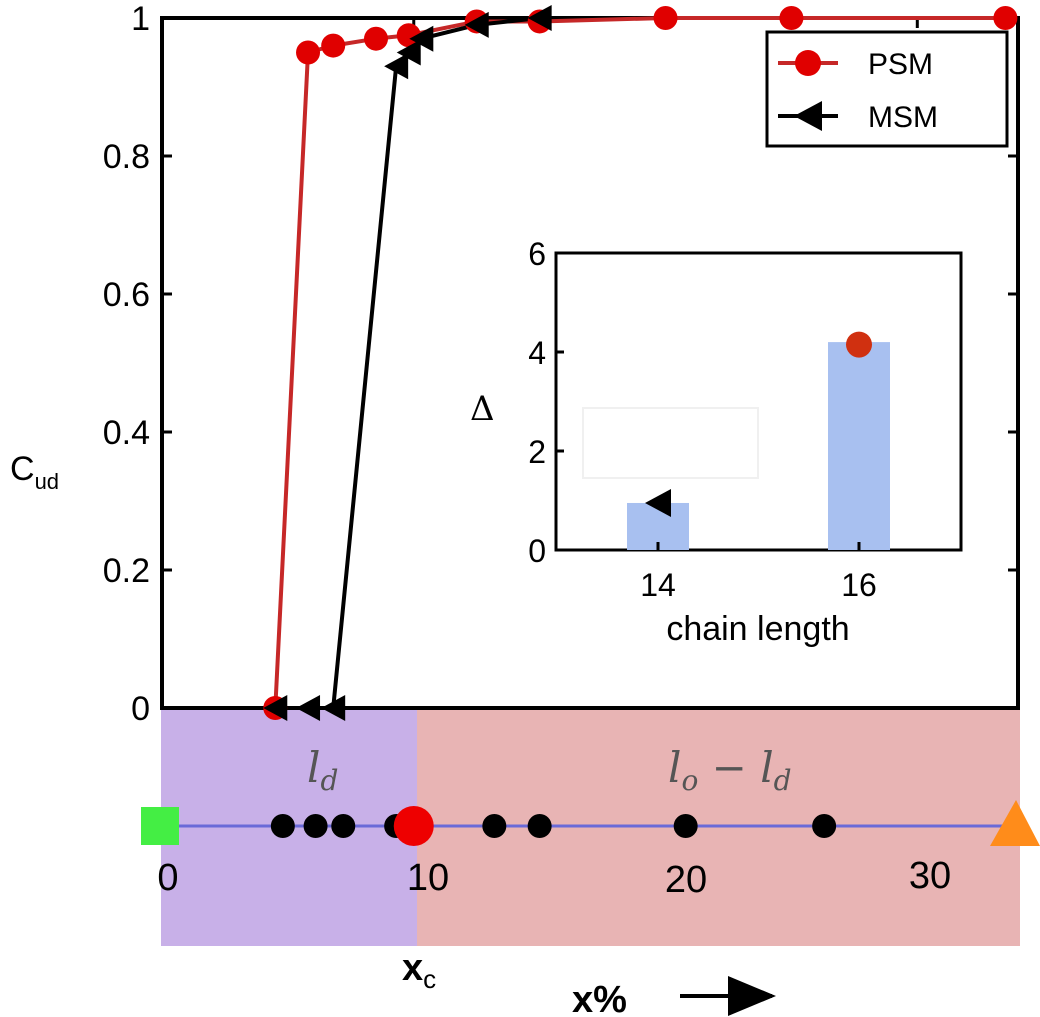 The image size is (1040, 1017). Describe the element at coordinates (766, 767) in the screenshot. I see `region-right-l2: l` at that location.